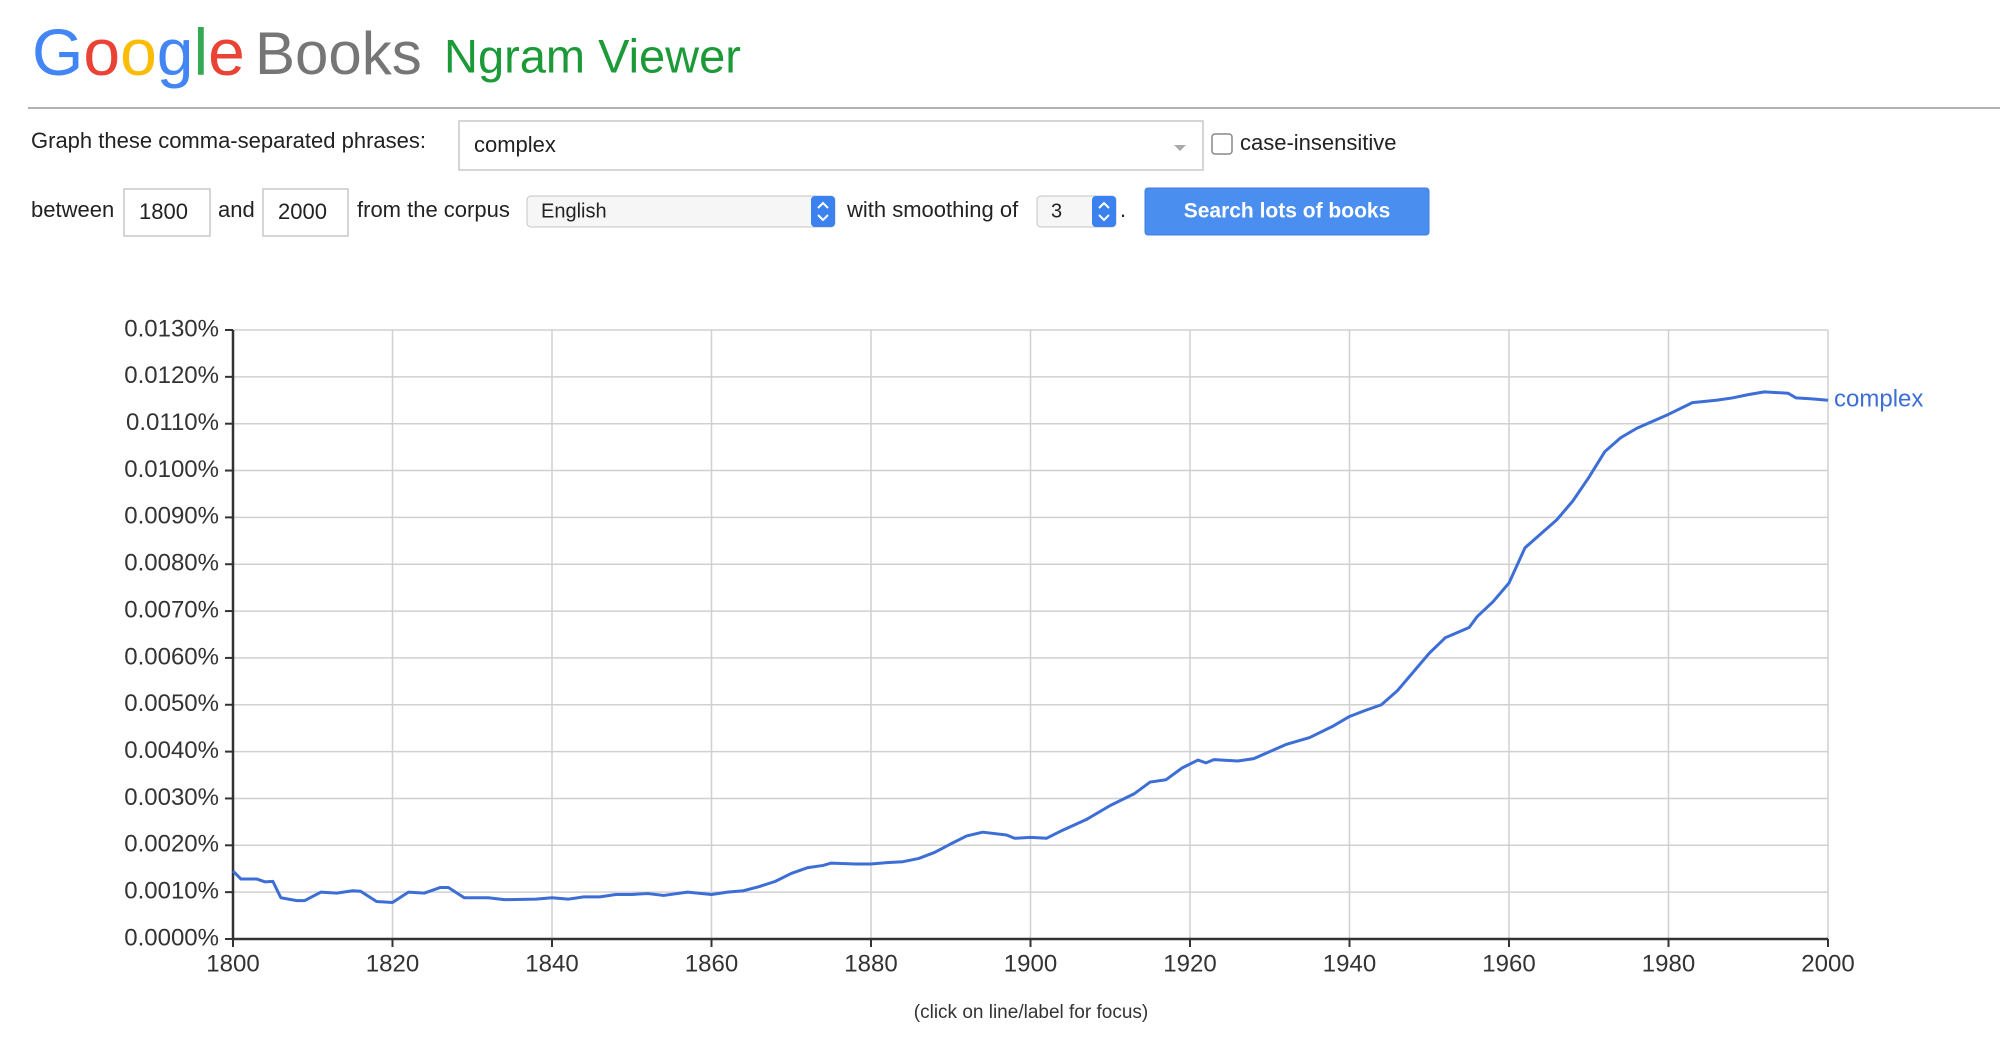 This screenshot has height=1045, width=2000. Describe the element at coordinates (433, 209) in the screenshot. I see `corpus-label: from the corpus` at that location.